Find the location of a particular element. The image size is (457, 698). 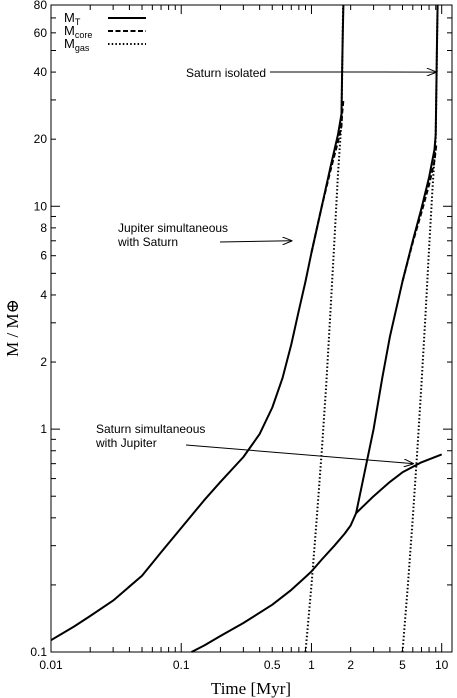

x-tick-label: 0.1 is located at coordinates (181, 665).